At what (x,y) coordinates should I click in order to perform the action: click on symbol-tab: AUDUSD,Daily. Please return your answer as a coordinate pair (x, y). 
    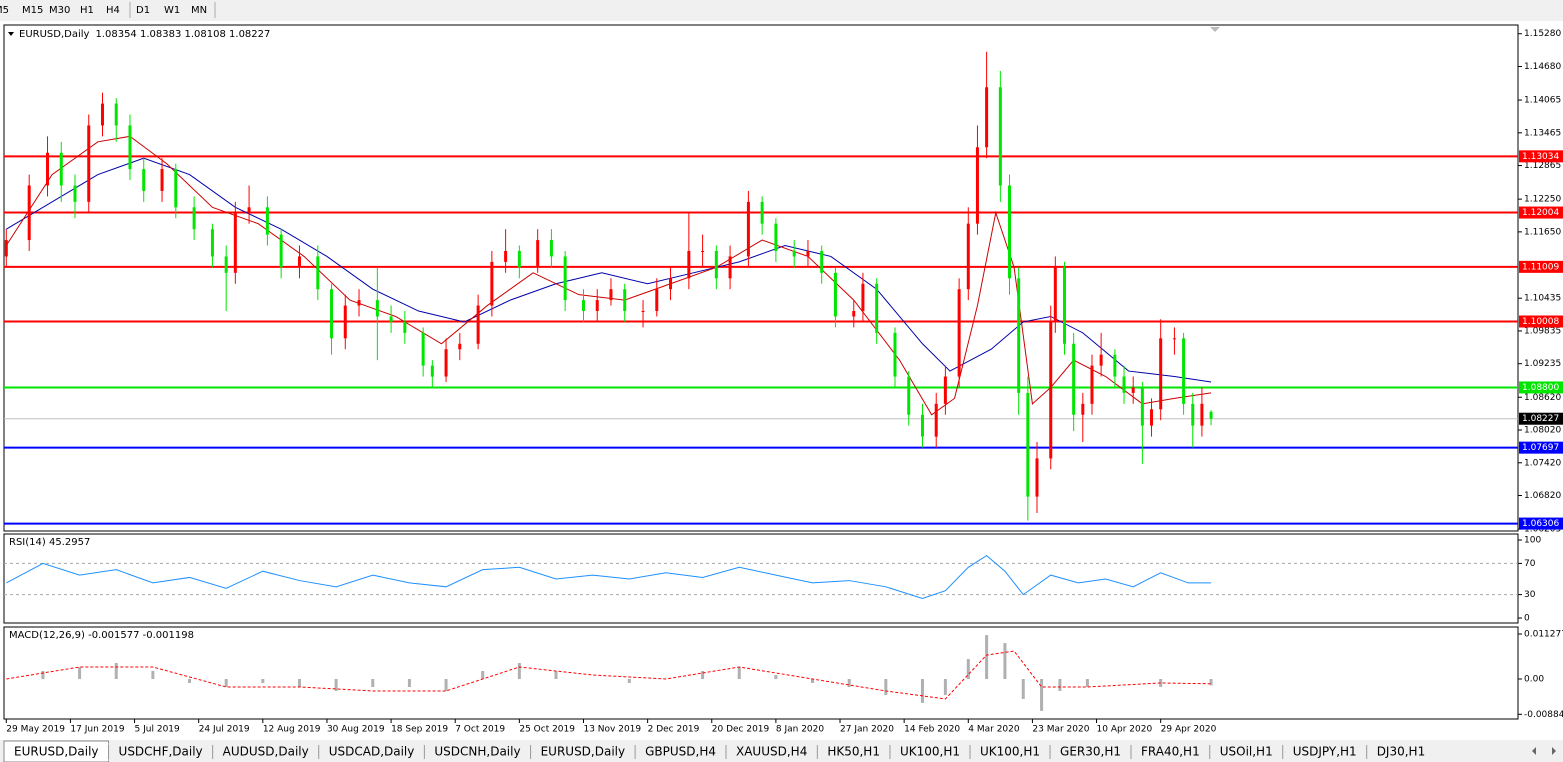
    Looking at the image, I should click on (265, 752).